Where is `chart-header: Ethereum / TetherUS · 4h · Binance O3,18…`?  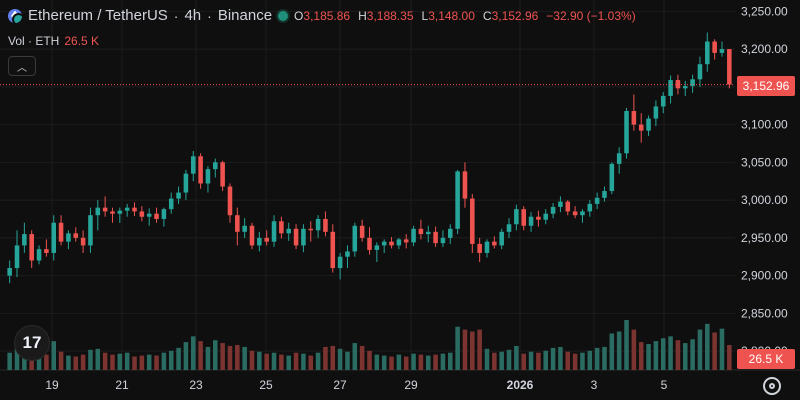 chart-header: Ethereum / TetherUS · 4h · Binance O3,18… is located at coordinates (322, 15).